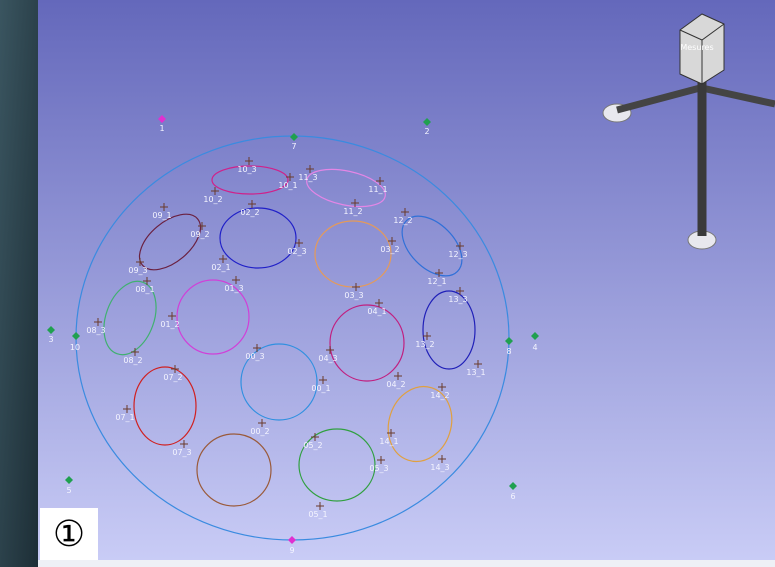 This screenshot has width=775, height=567. What do you see at coordinates (389, 249) in the screenshot?
I see `point-label: 03_2` at bounding box center [389, 249].